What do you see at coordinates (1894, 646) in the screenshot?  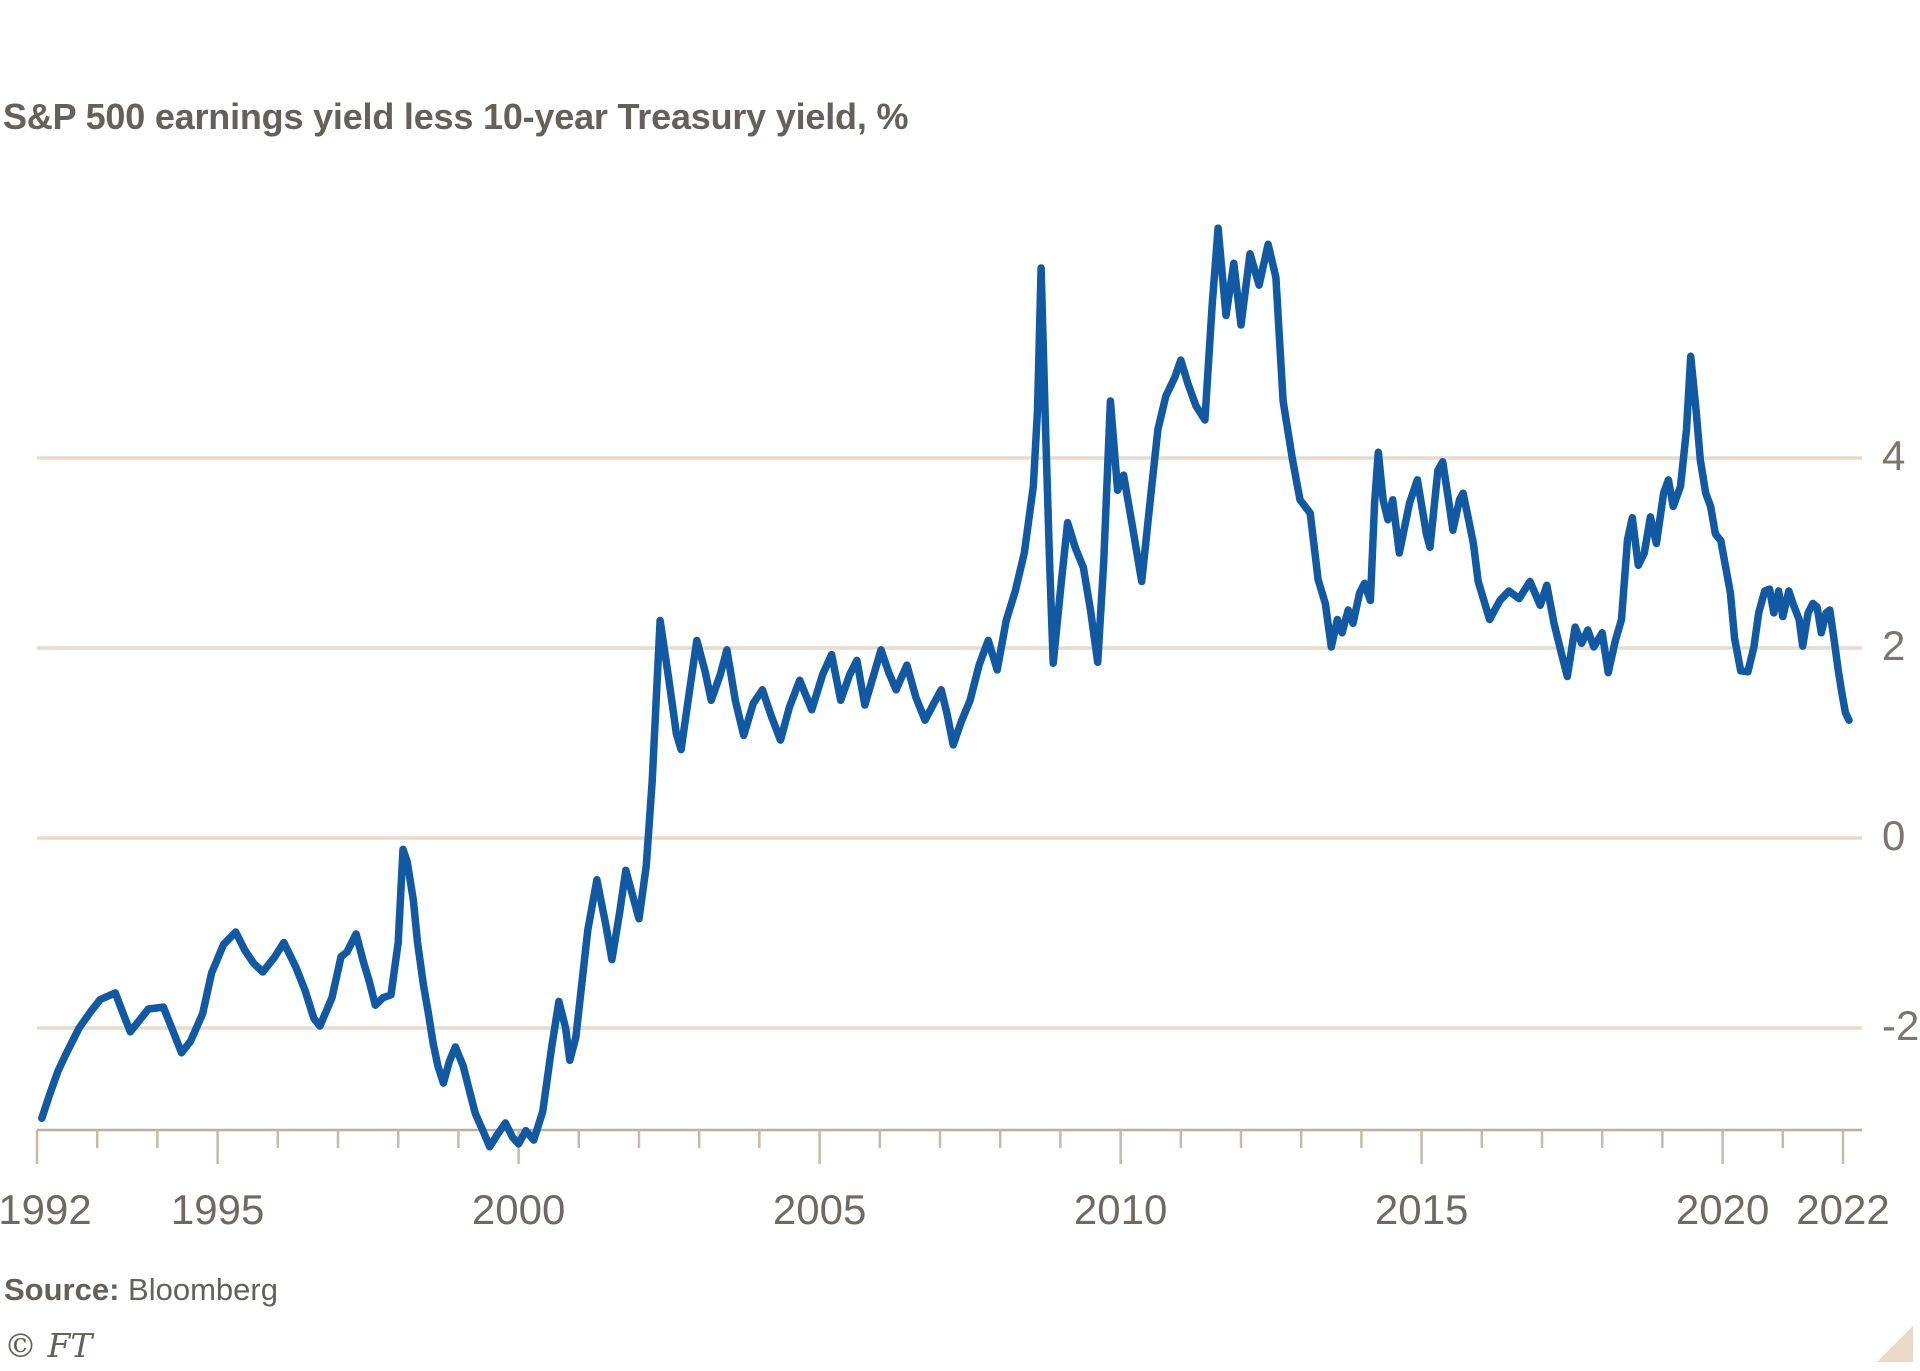 I see `y-tick-label: 2` at bounding box center [1894, 646].